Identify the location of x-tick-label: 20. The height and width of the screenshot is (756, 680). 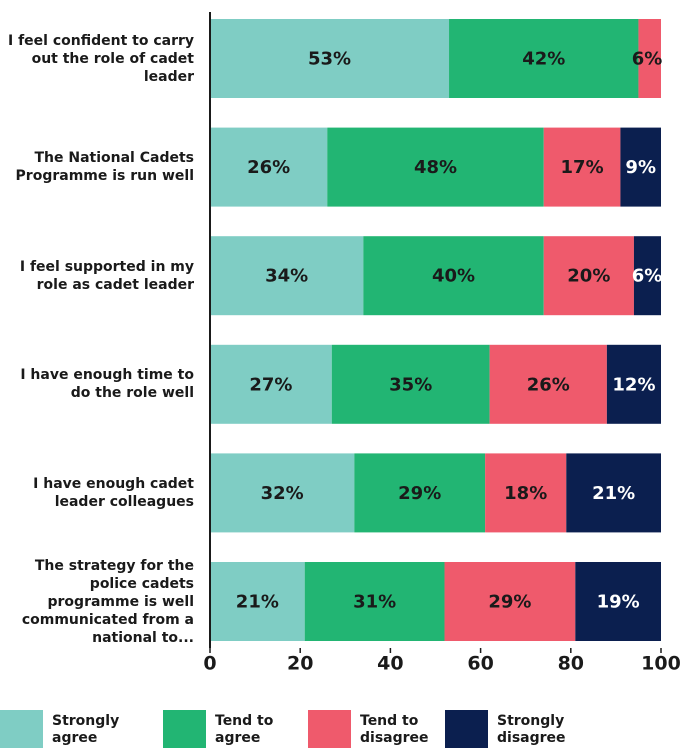
(300, 664).